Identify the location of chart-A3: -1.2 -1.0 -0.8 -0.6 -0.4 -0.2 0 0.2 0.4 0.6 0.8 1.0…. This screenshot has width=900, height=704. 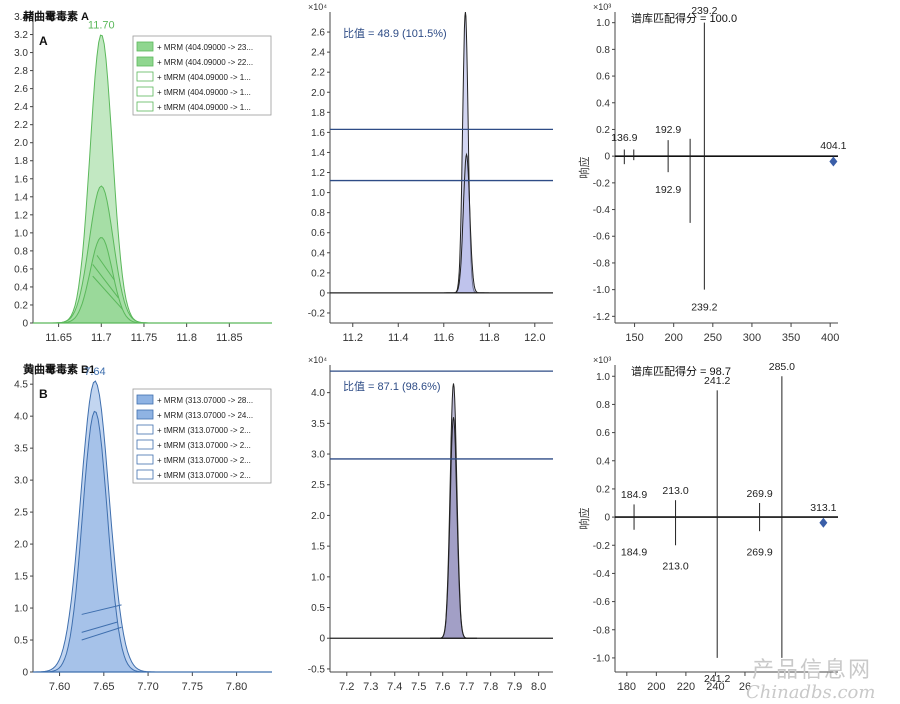
(712, 173).